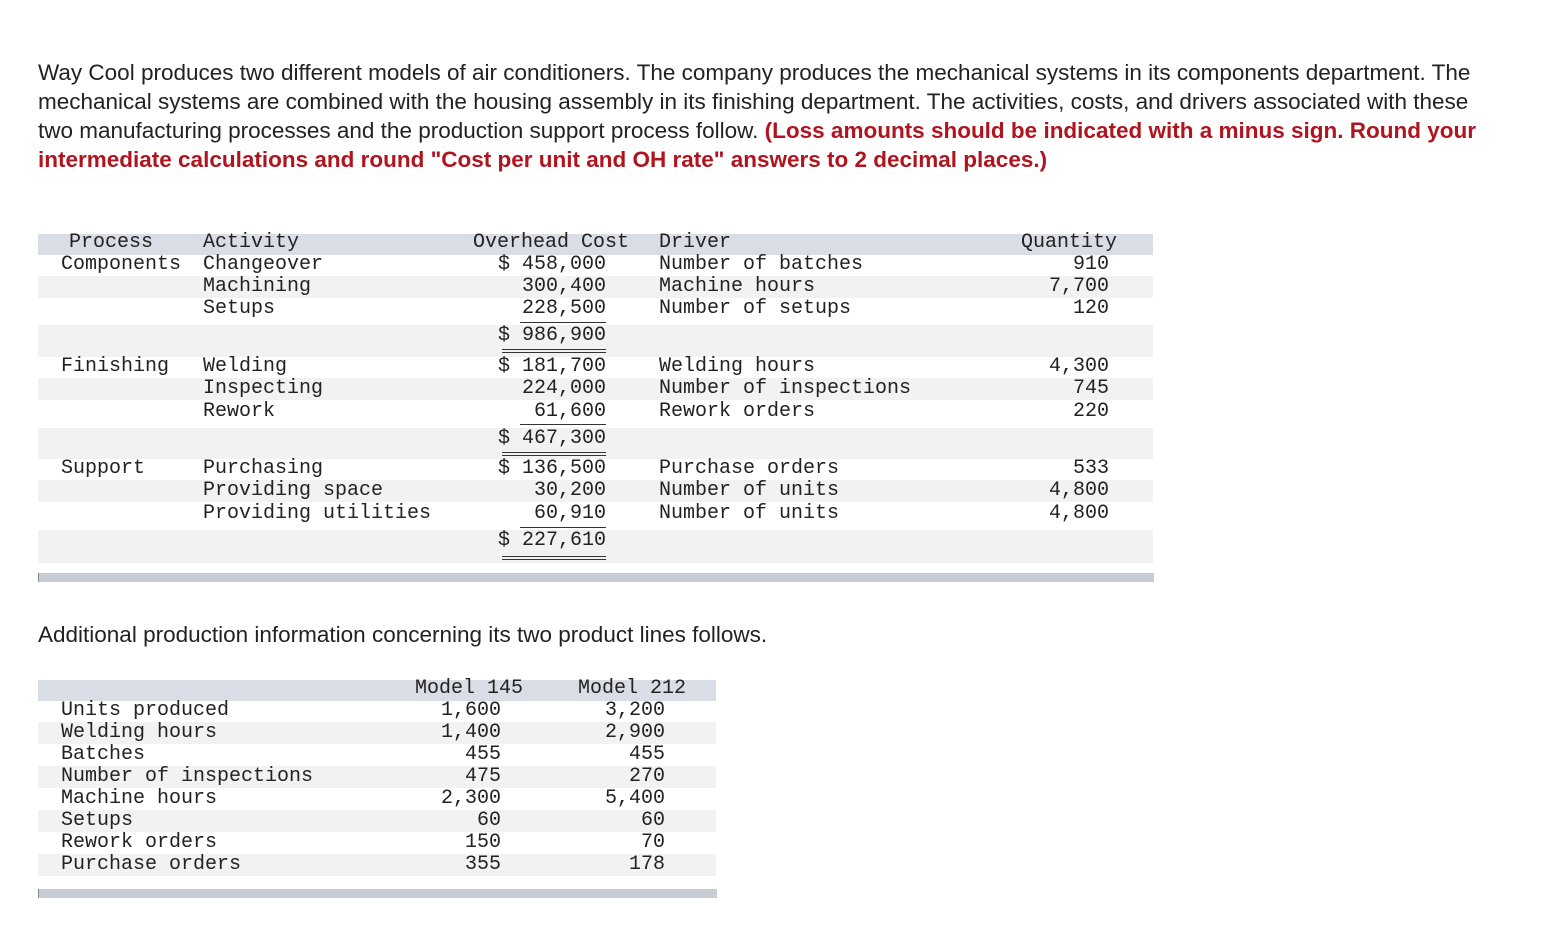 This screenshot has height=934, width=1558. I want to click on column-header: Model 145, so click(469, 688).